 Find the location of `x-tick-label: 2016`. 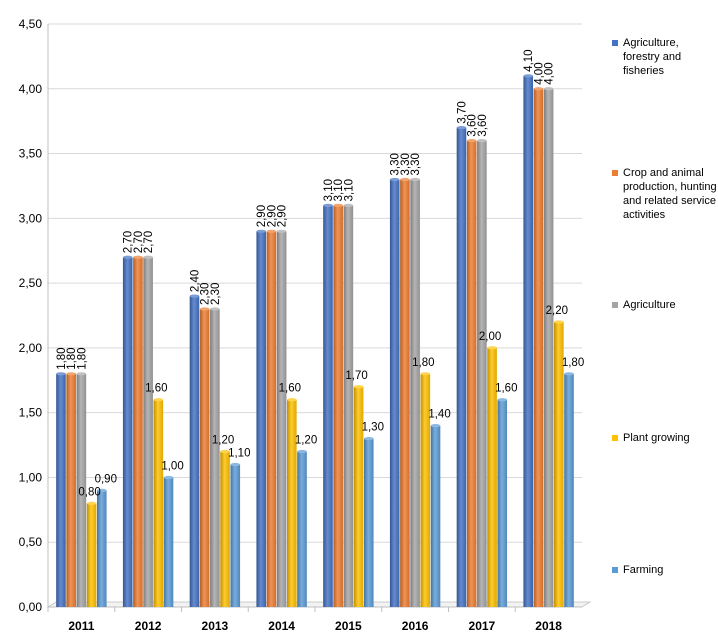

x-tick-label: 2016 is located at coordinates (415, 626).